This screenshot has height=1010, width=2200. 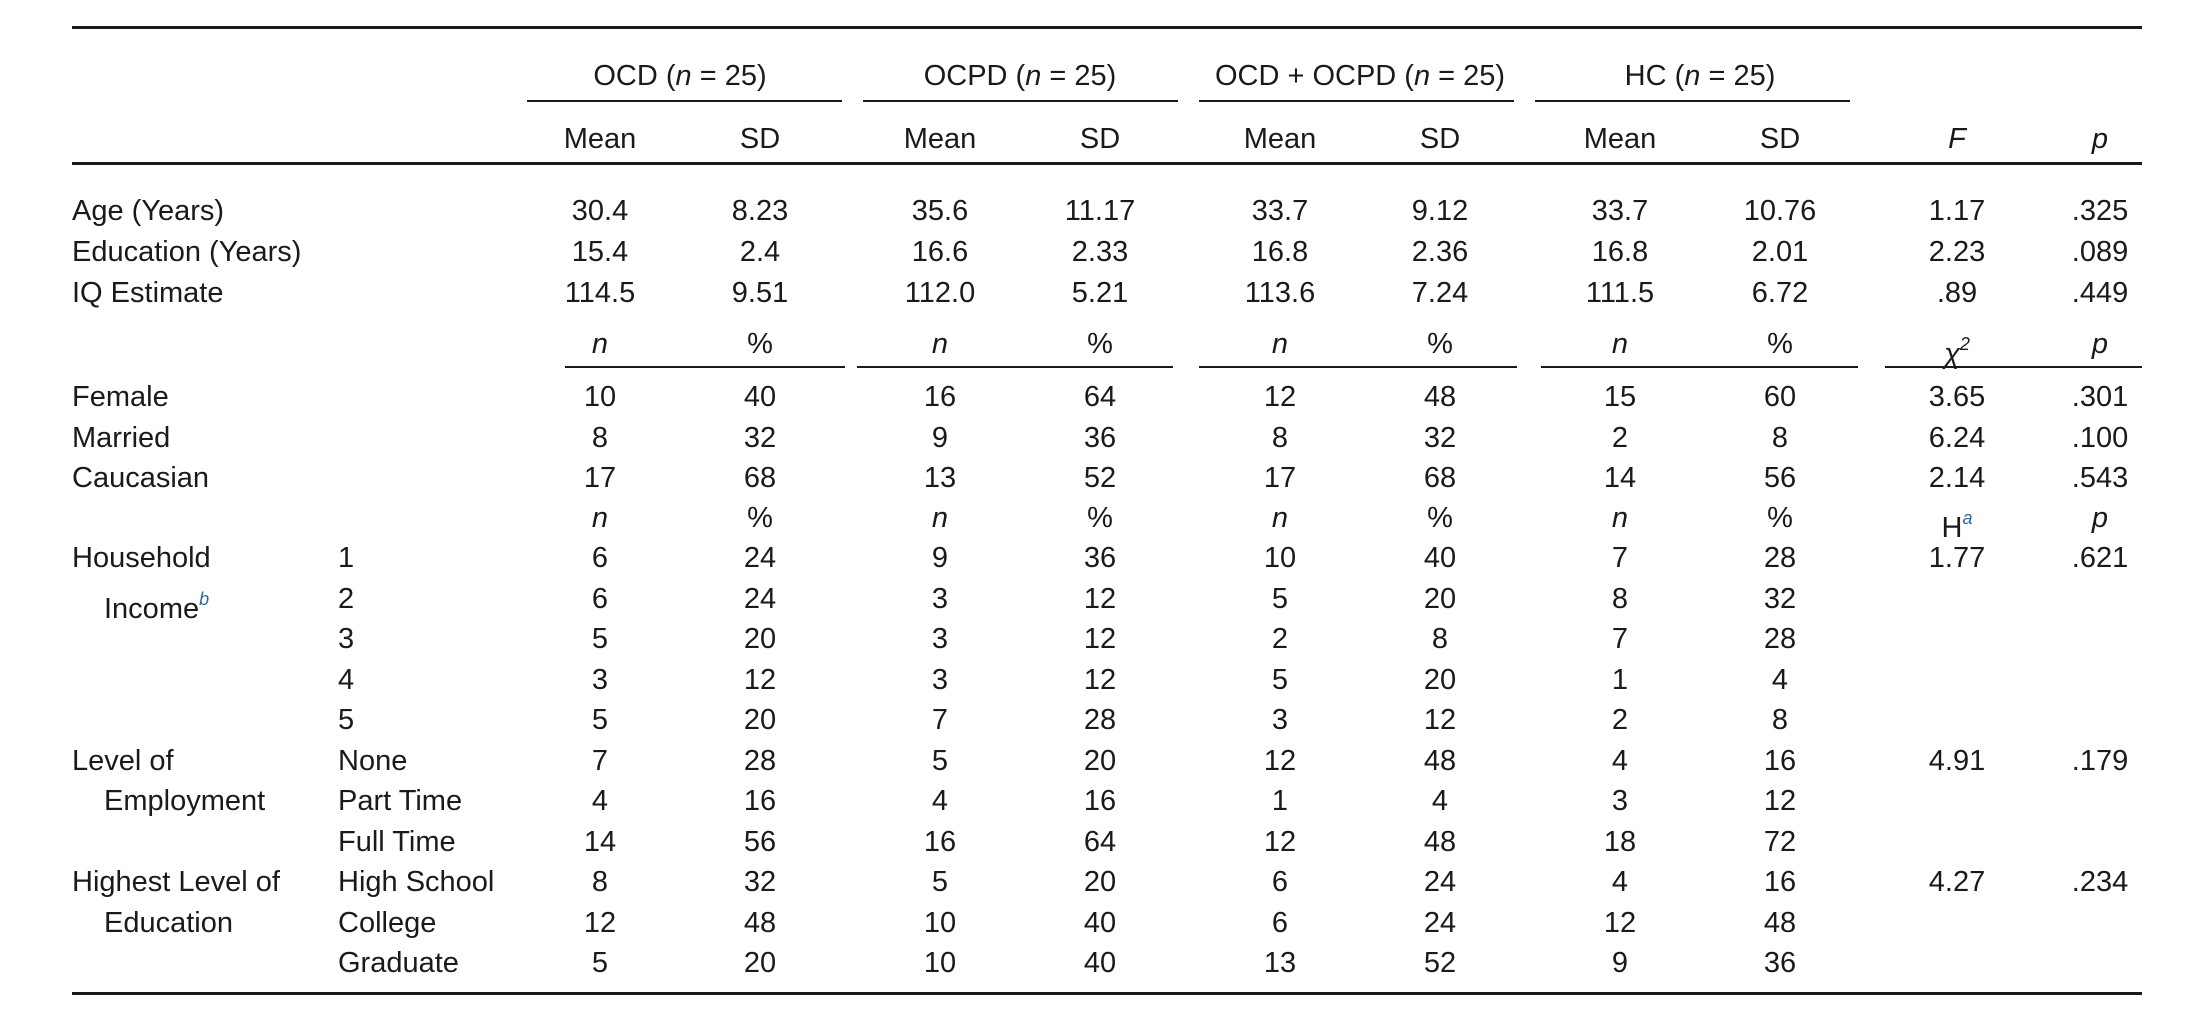 What do you see at coordinates (1360, 76) in the screenshot?
I see `group-header: OCD + OCPD (n = 25)` at bounding box center [1360, 76].